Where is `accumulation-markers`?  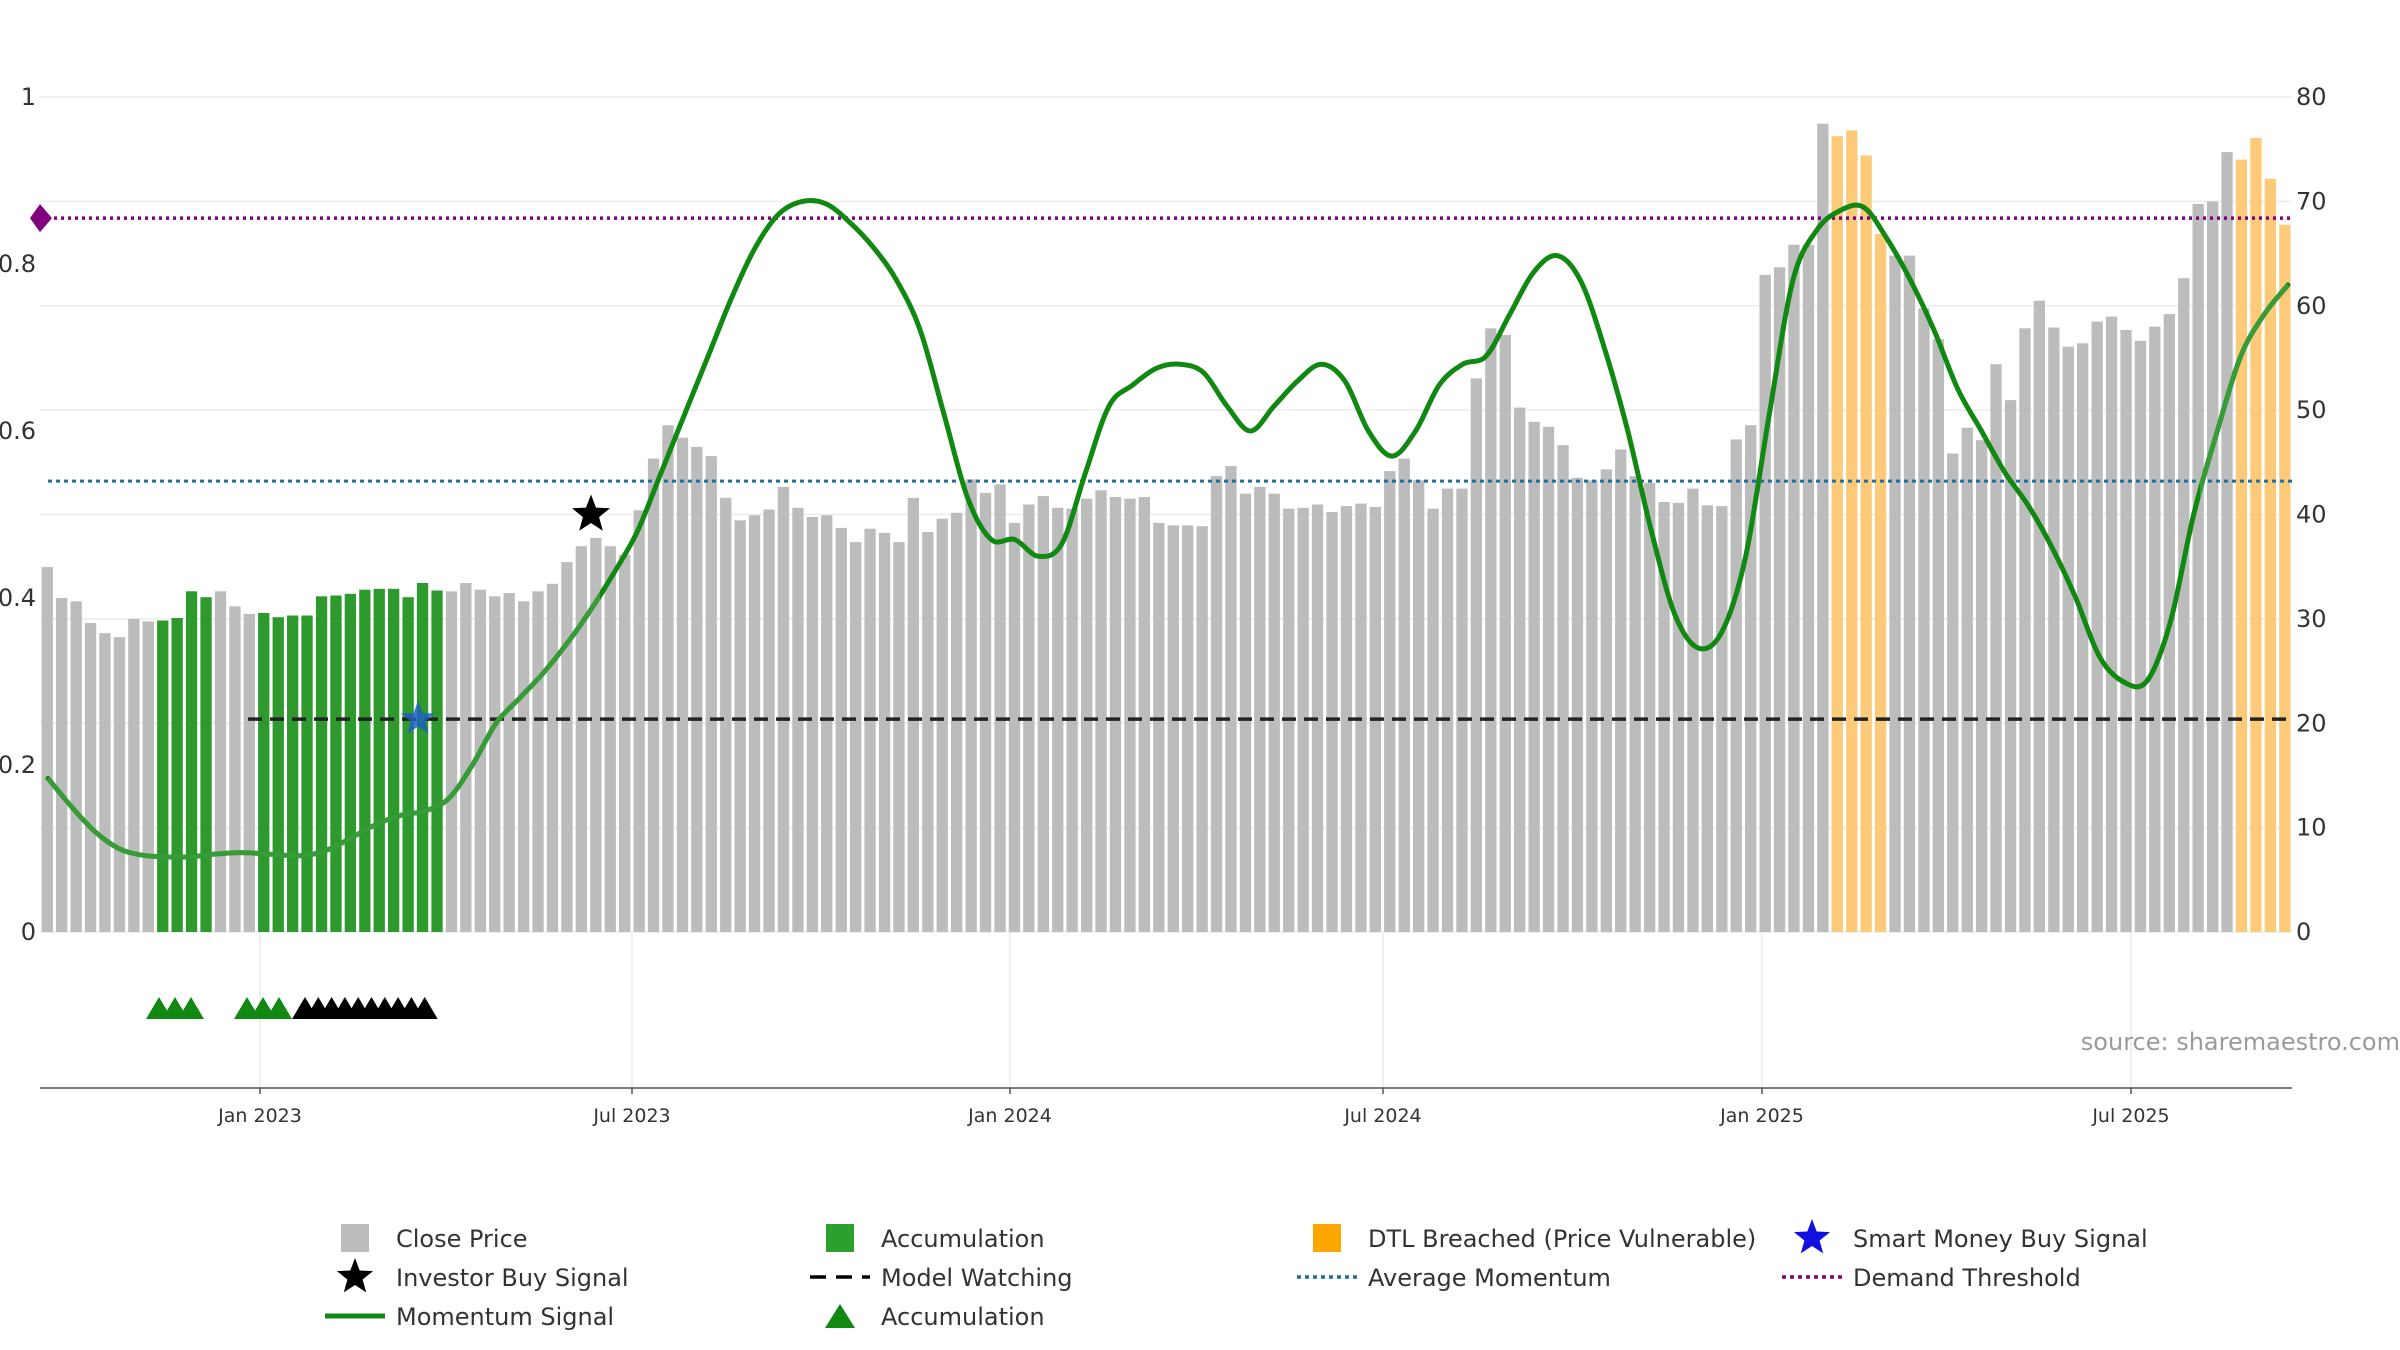 accumulation-markers is located at coordinates (292, 1008).